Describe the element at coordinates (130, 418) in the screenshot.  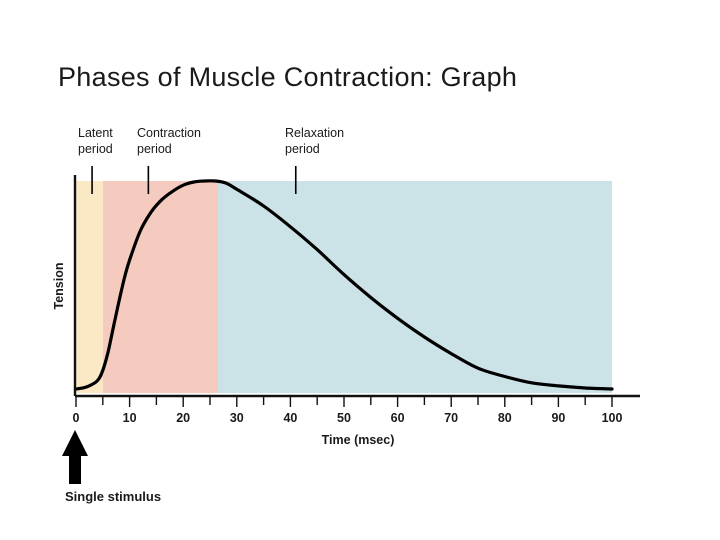
I see `x-tick-label-10: 10` at that location.